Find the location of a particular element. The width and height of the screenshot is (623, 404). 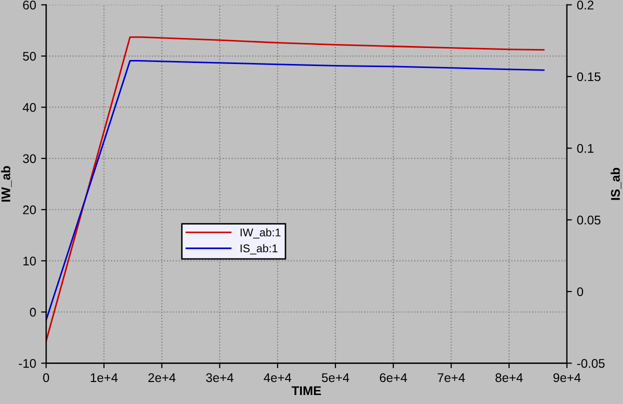

legend-label: IW_ab:1 is located at coordinates (260, 233).